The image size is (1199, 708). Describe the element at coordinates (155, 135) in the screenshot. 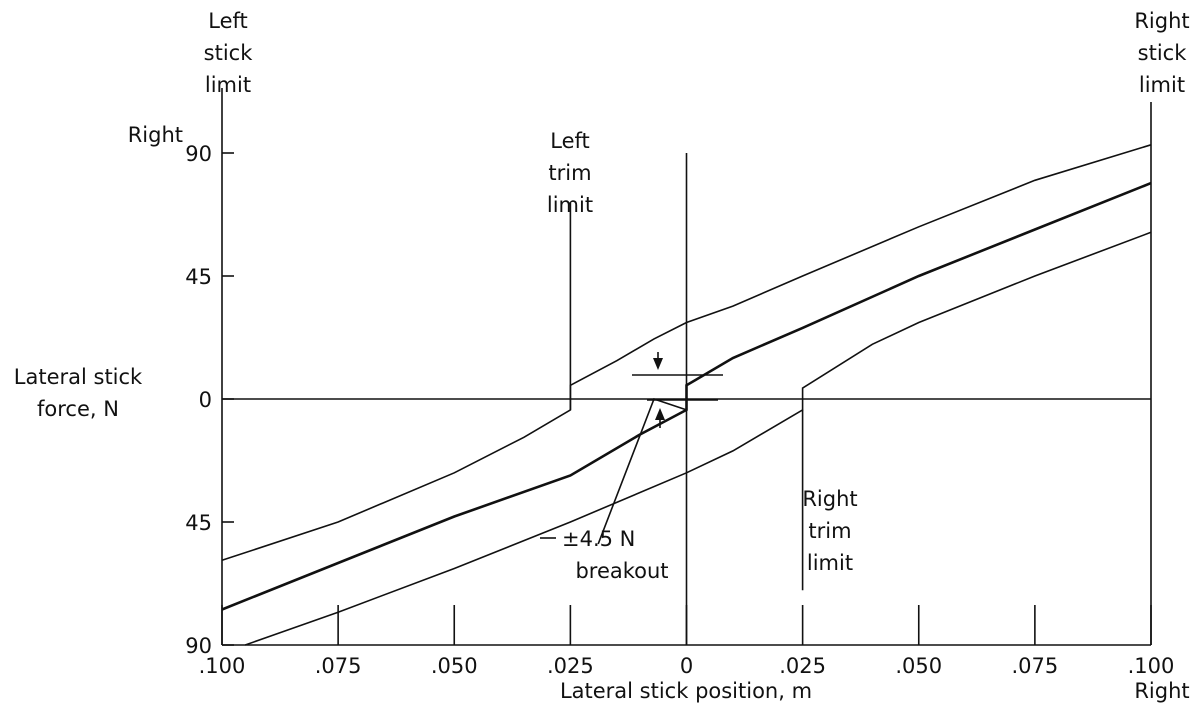

I see `y-top-direction: Right` at that location.